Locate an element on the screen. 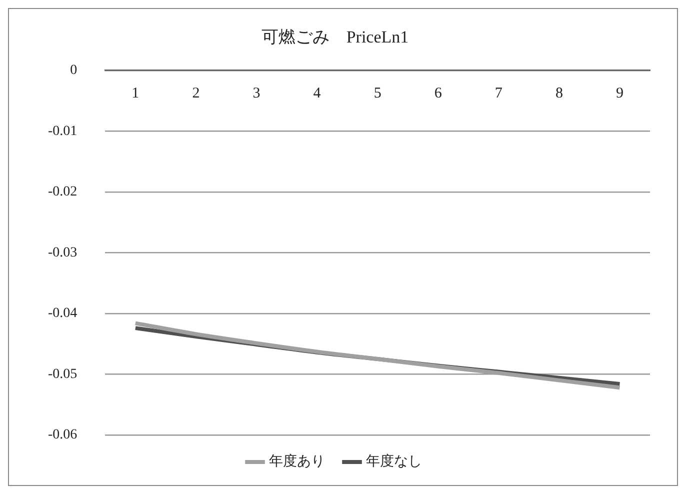  x-tick-label: 2 is located at coordinates (196, 93).